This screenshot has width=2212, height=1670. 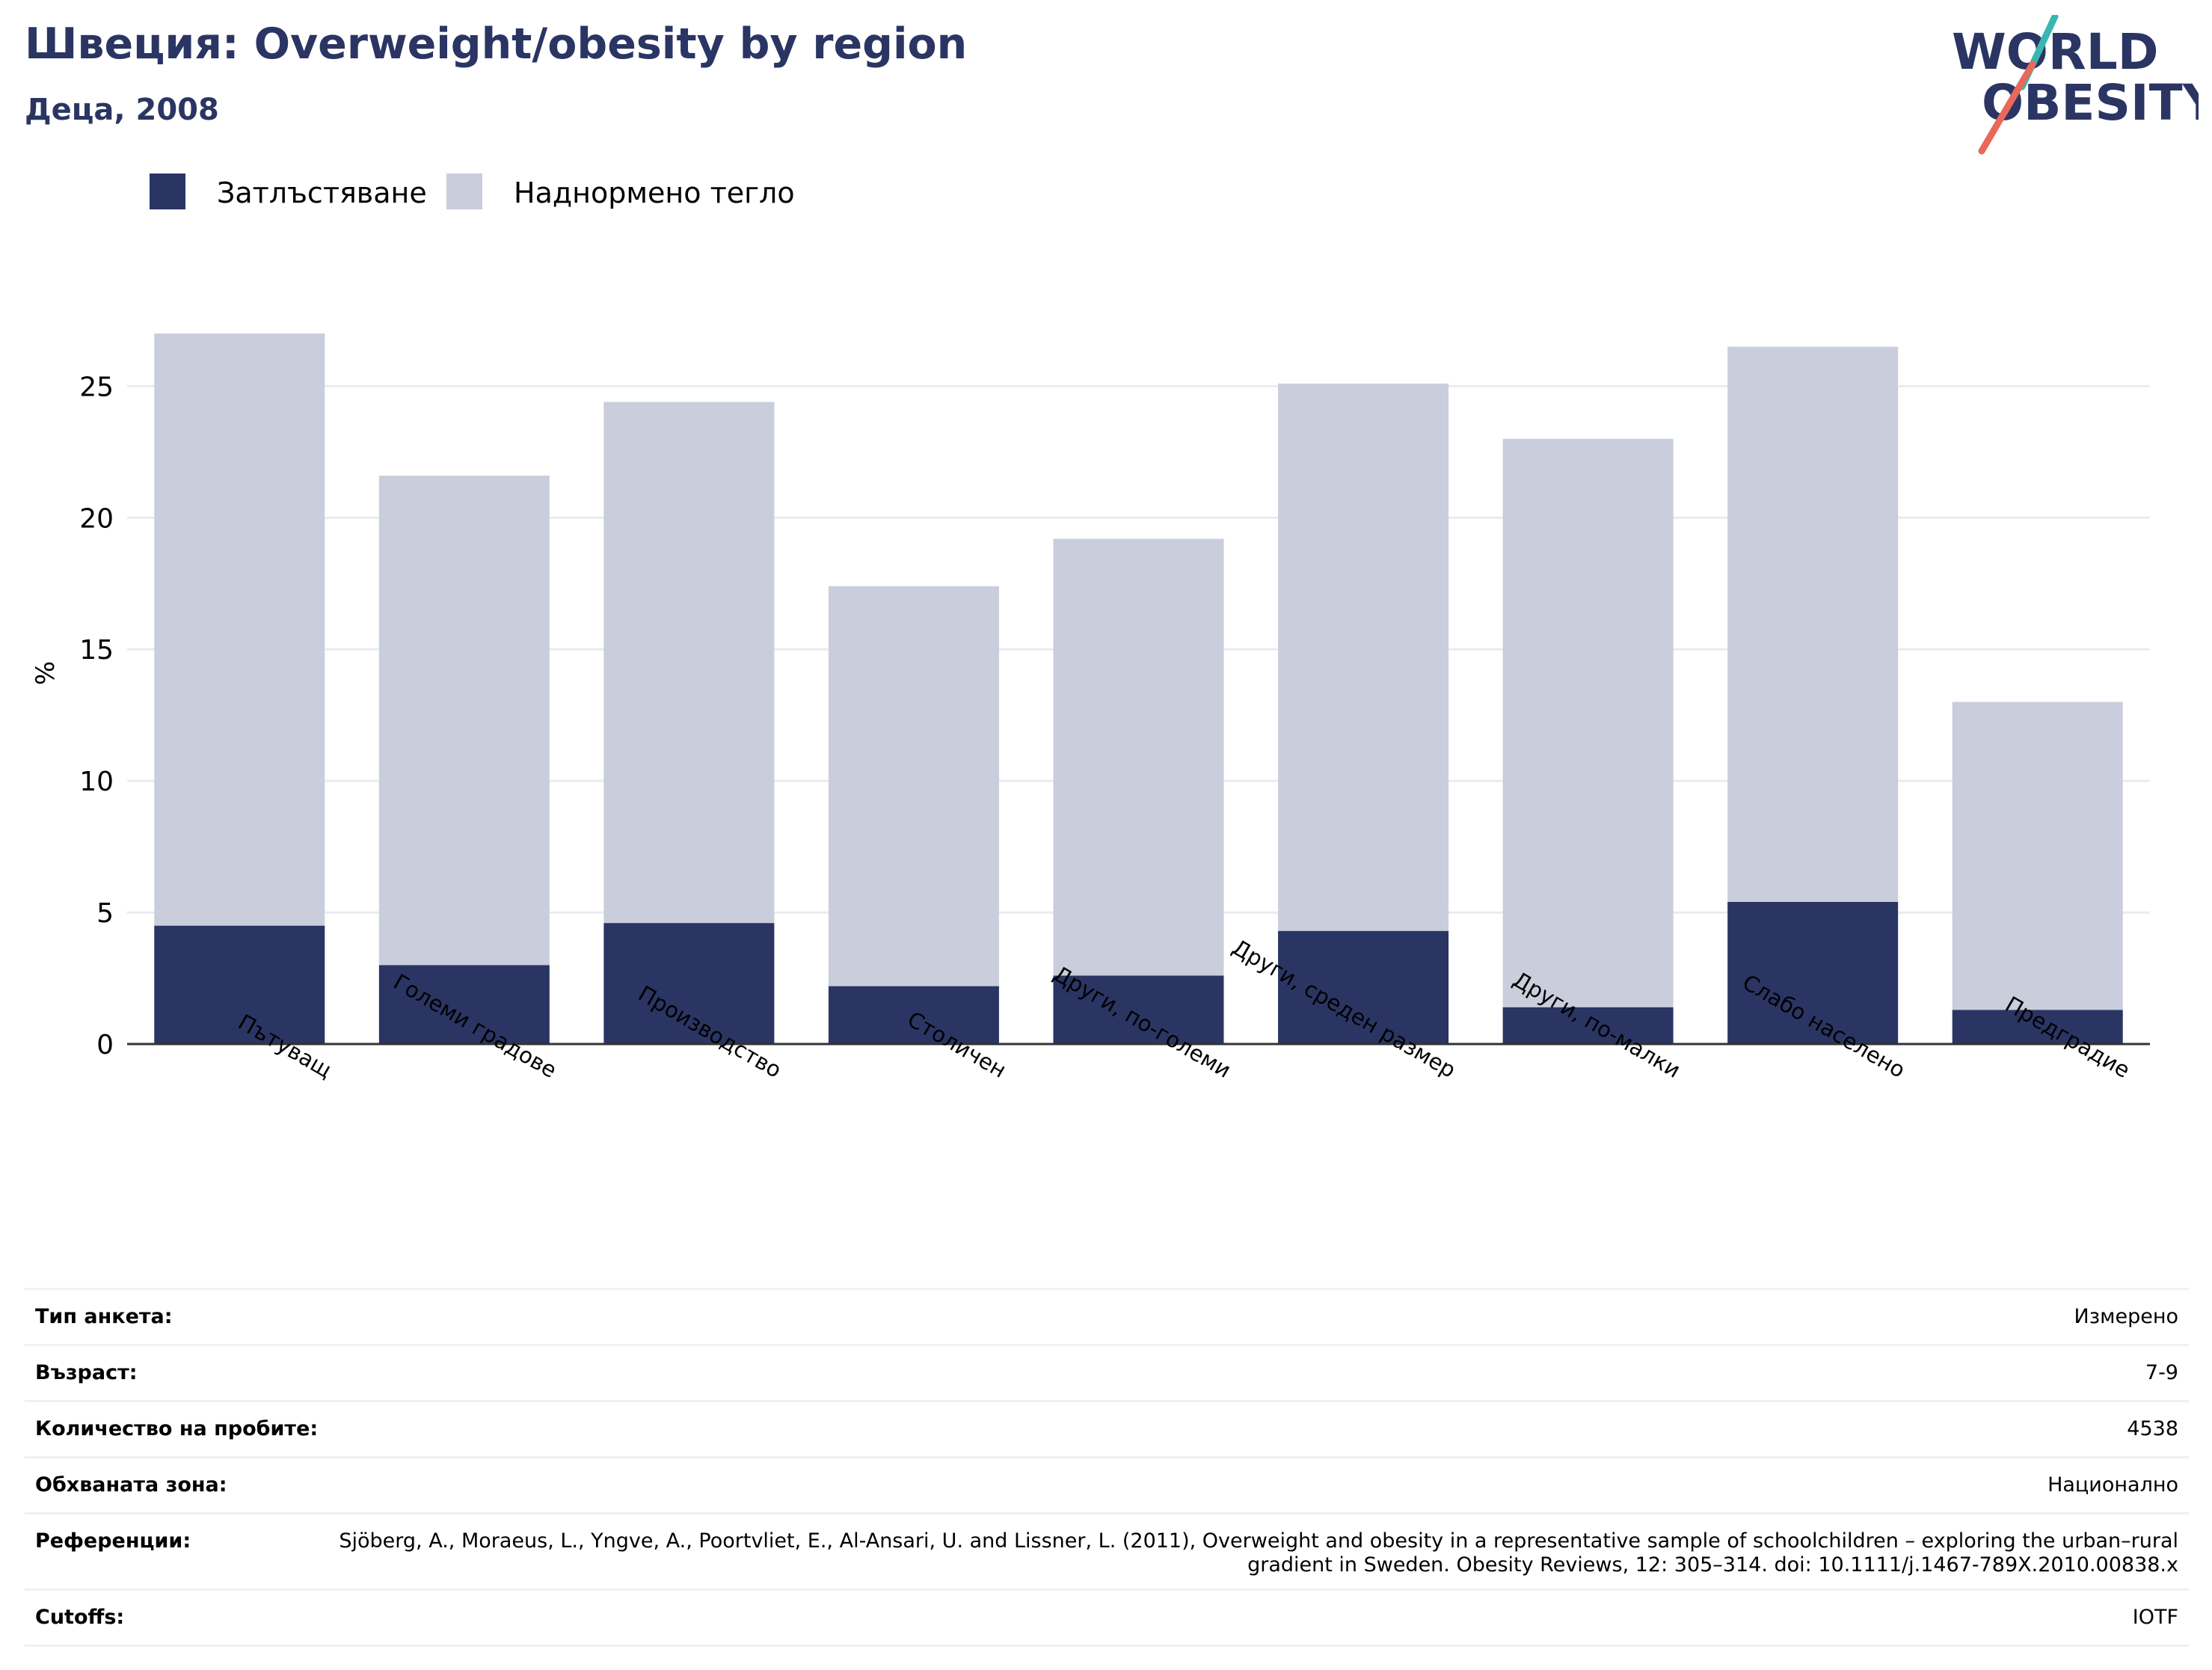 What do you see at coordinates (2126, 1316) in the screenshot?
I see `details-value: Измерено` at bounding box center [2126, 1316].